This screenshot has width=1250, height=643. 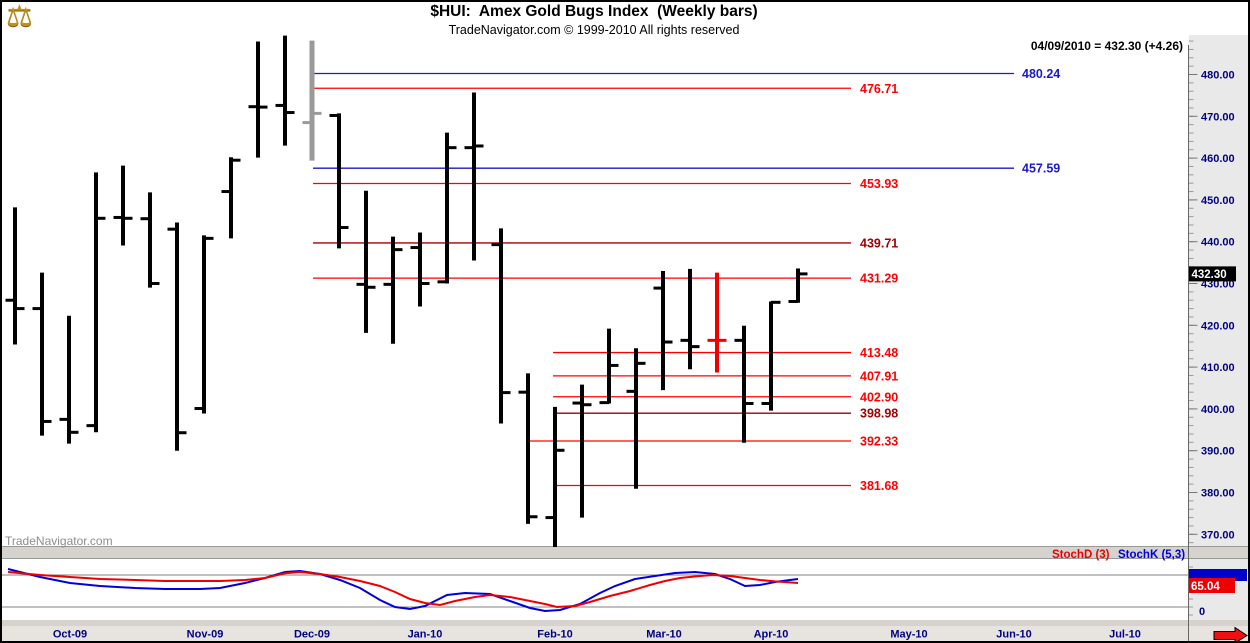 What do you see at coordinates (879, 243) in the screenshot?
I see `price-level-label: 439.71` at bounding box center [879, 243].